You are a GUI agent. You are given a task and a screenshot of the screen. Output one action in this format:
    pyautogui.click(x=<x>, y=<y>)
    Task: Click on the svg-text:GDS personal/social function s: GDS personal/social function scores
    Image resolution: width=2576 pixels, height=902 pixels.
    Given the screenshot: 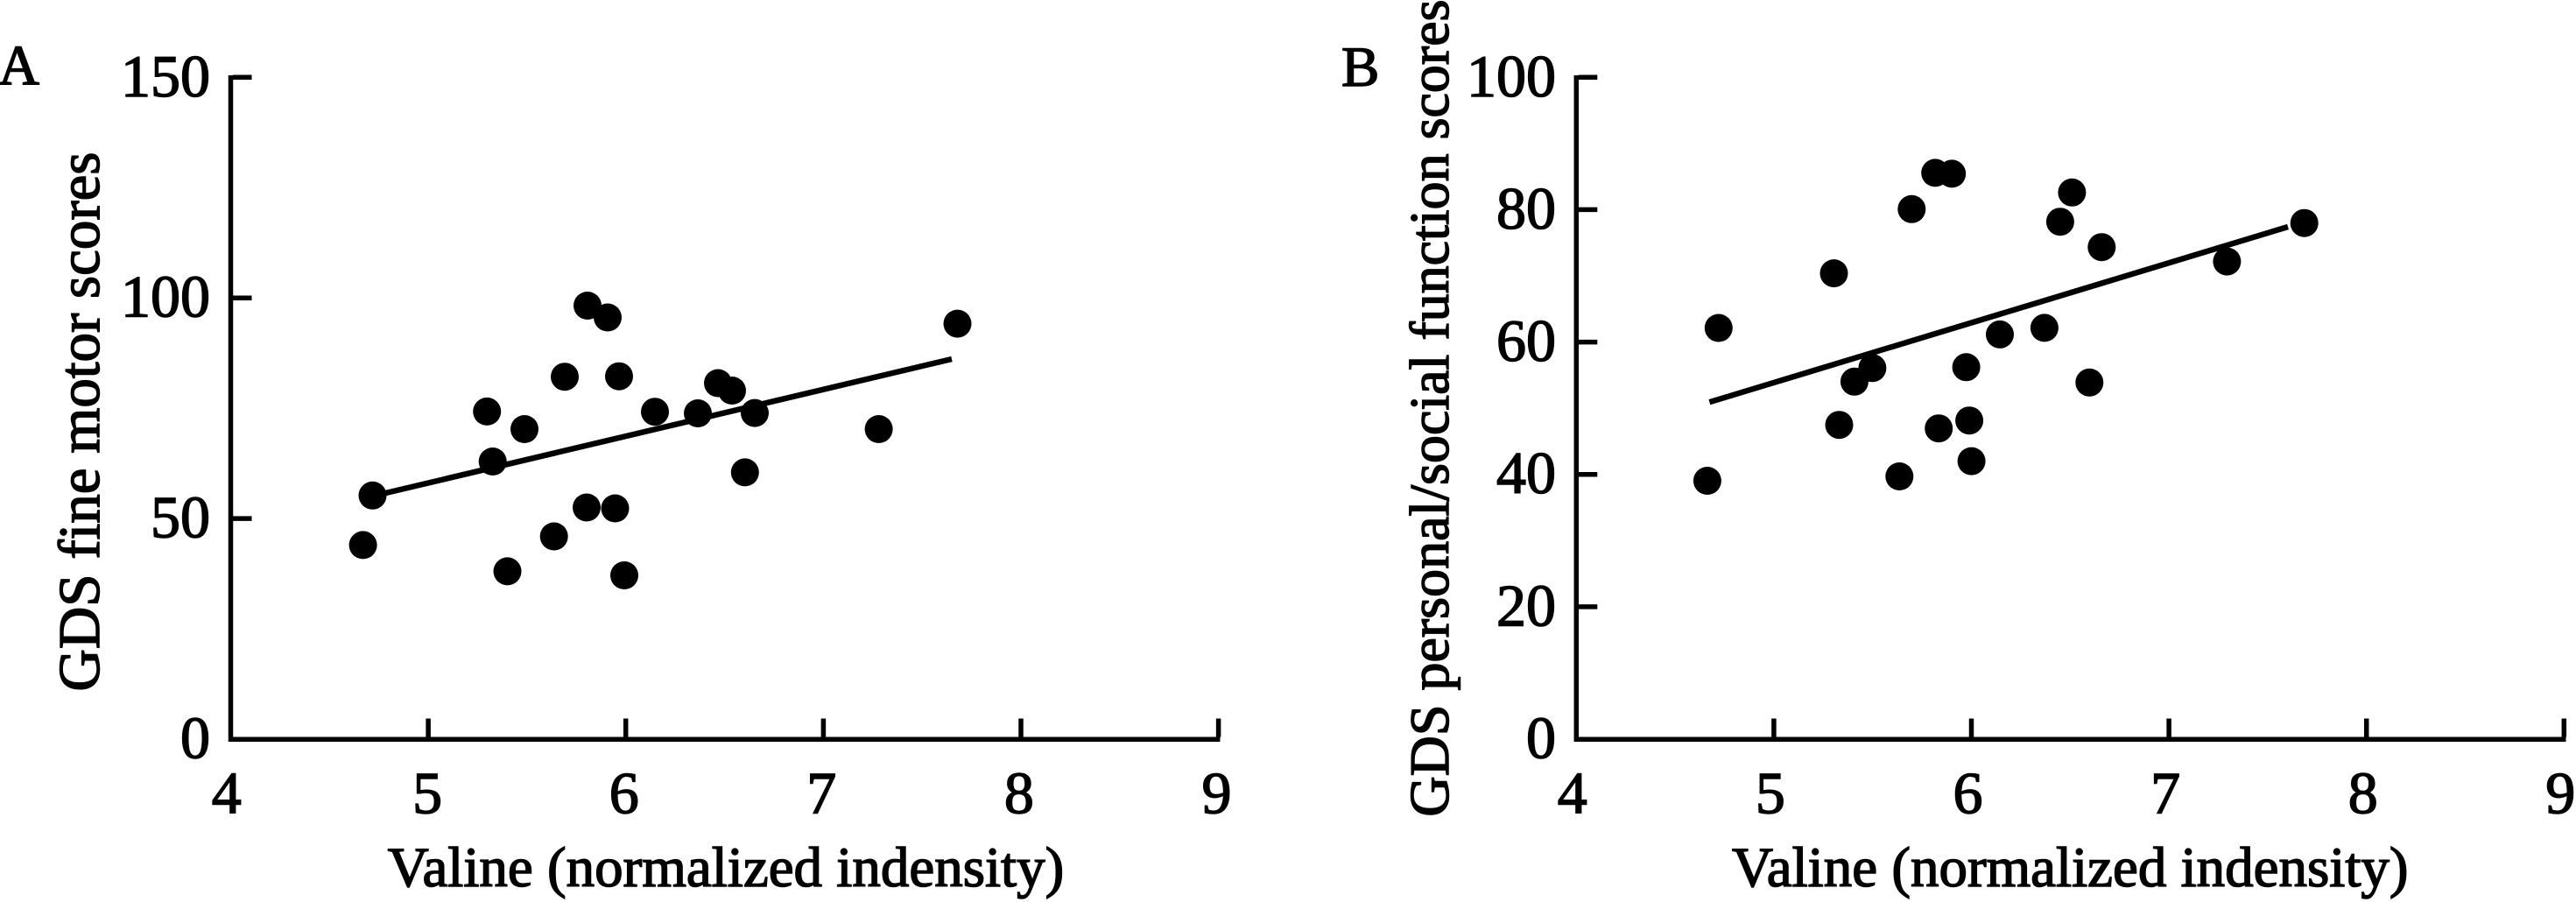 What is the action you would take?
    pyautogui.click(x=1429, y=408)
    